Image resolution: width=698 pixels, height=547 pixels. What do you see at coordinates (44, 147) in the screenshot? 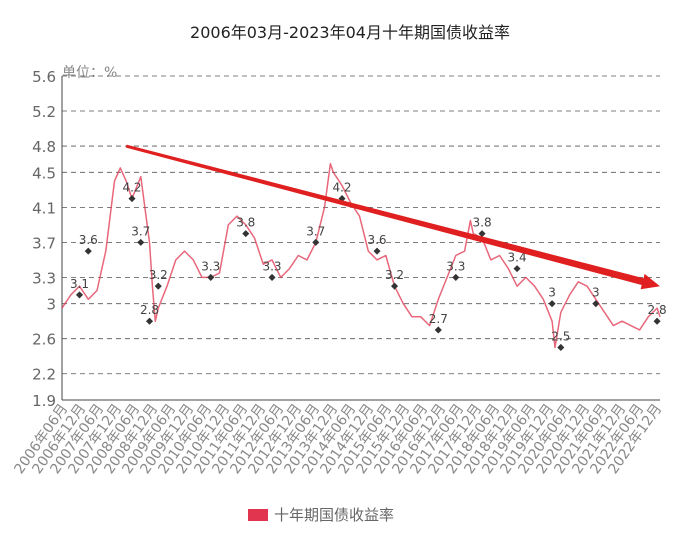
I see `y-tick-label: 4.8` at bounding box center [44, 147].